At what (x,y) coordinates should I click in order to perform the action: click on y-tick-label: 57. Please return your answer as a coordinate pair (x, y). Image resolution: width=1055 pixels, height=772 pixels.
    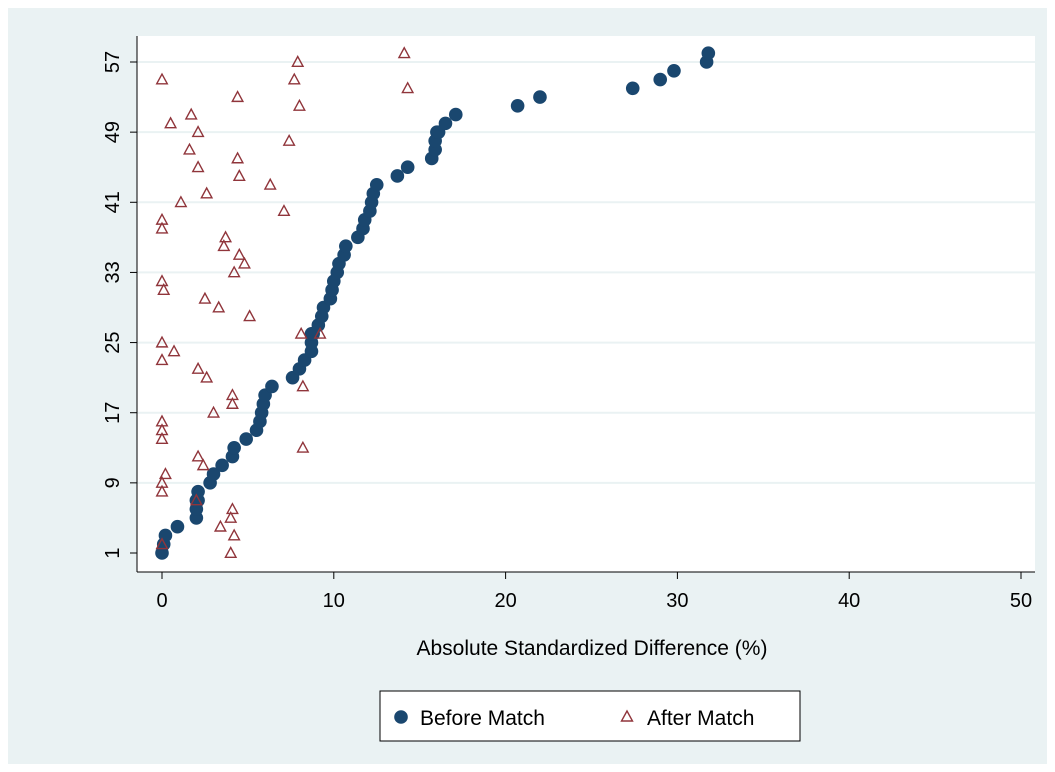
    Looking at the image, I should click on (113, 62).